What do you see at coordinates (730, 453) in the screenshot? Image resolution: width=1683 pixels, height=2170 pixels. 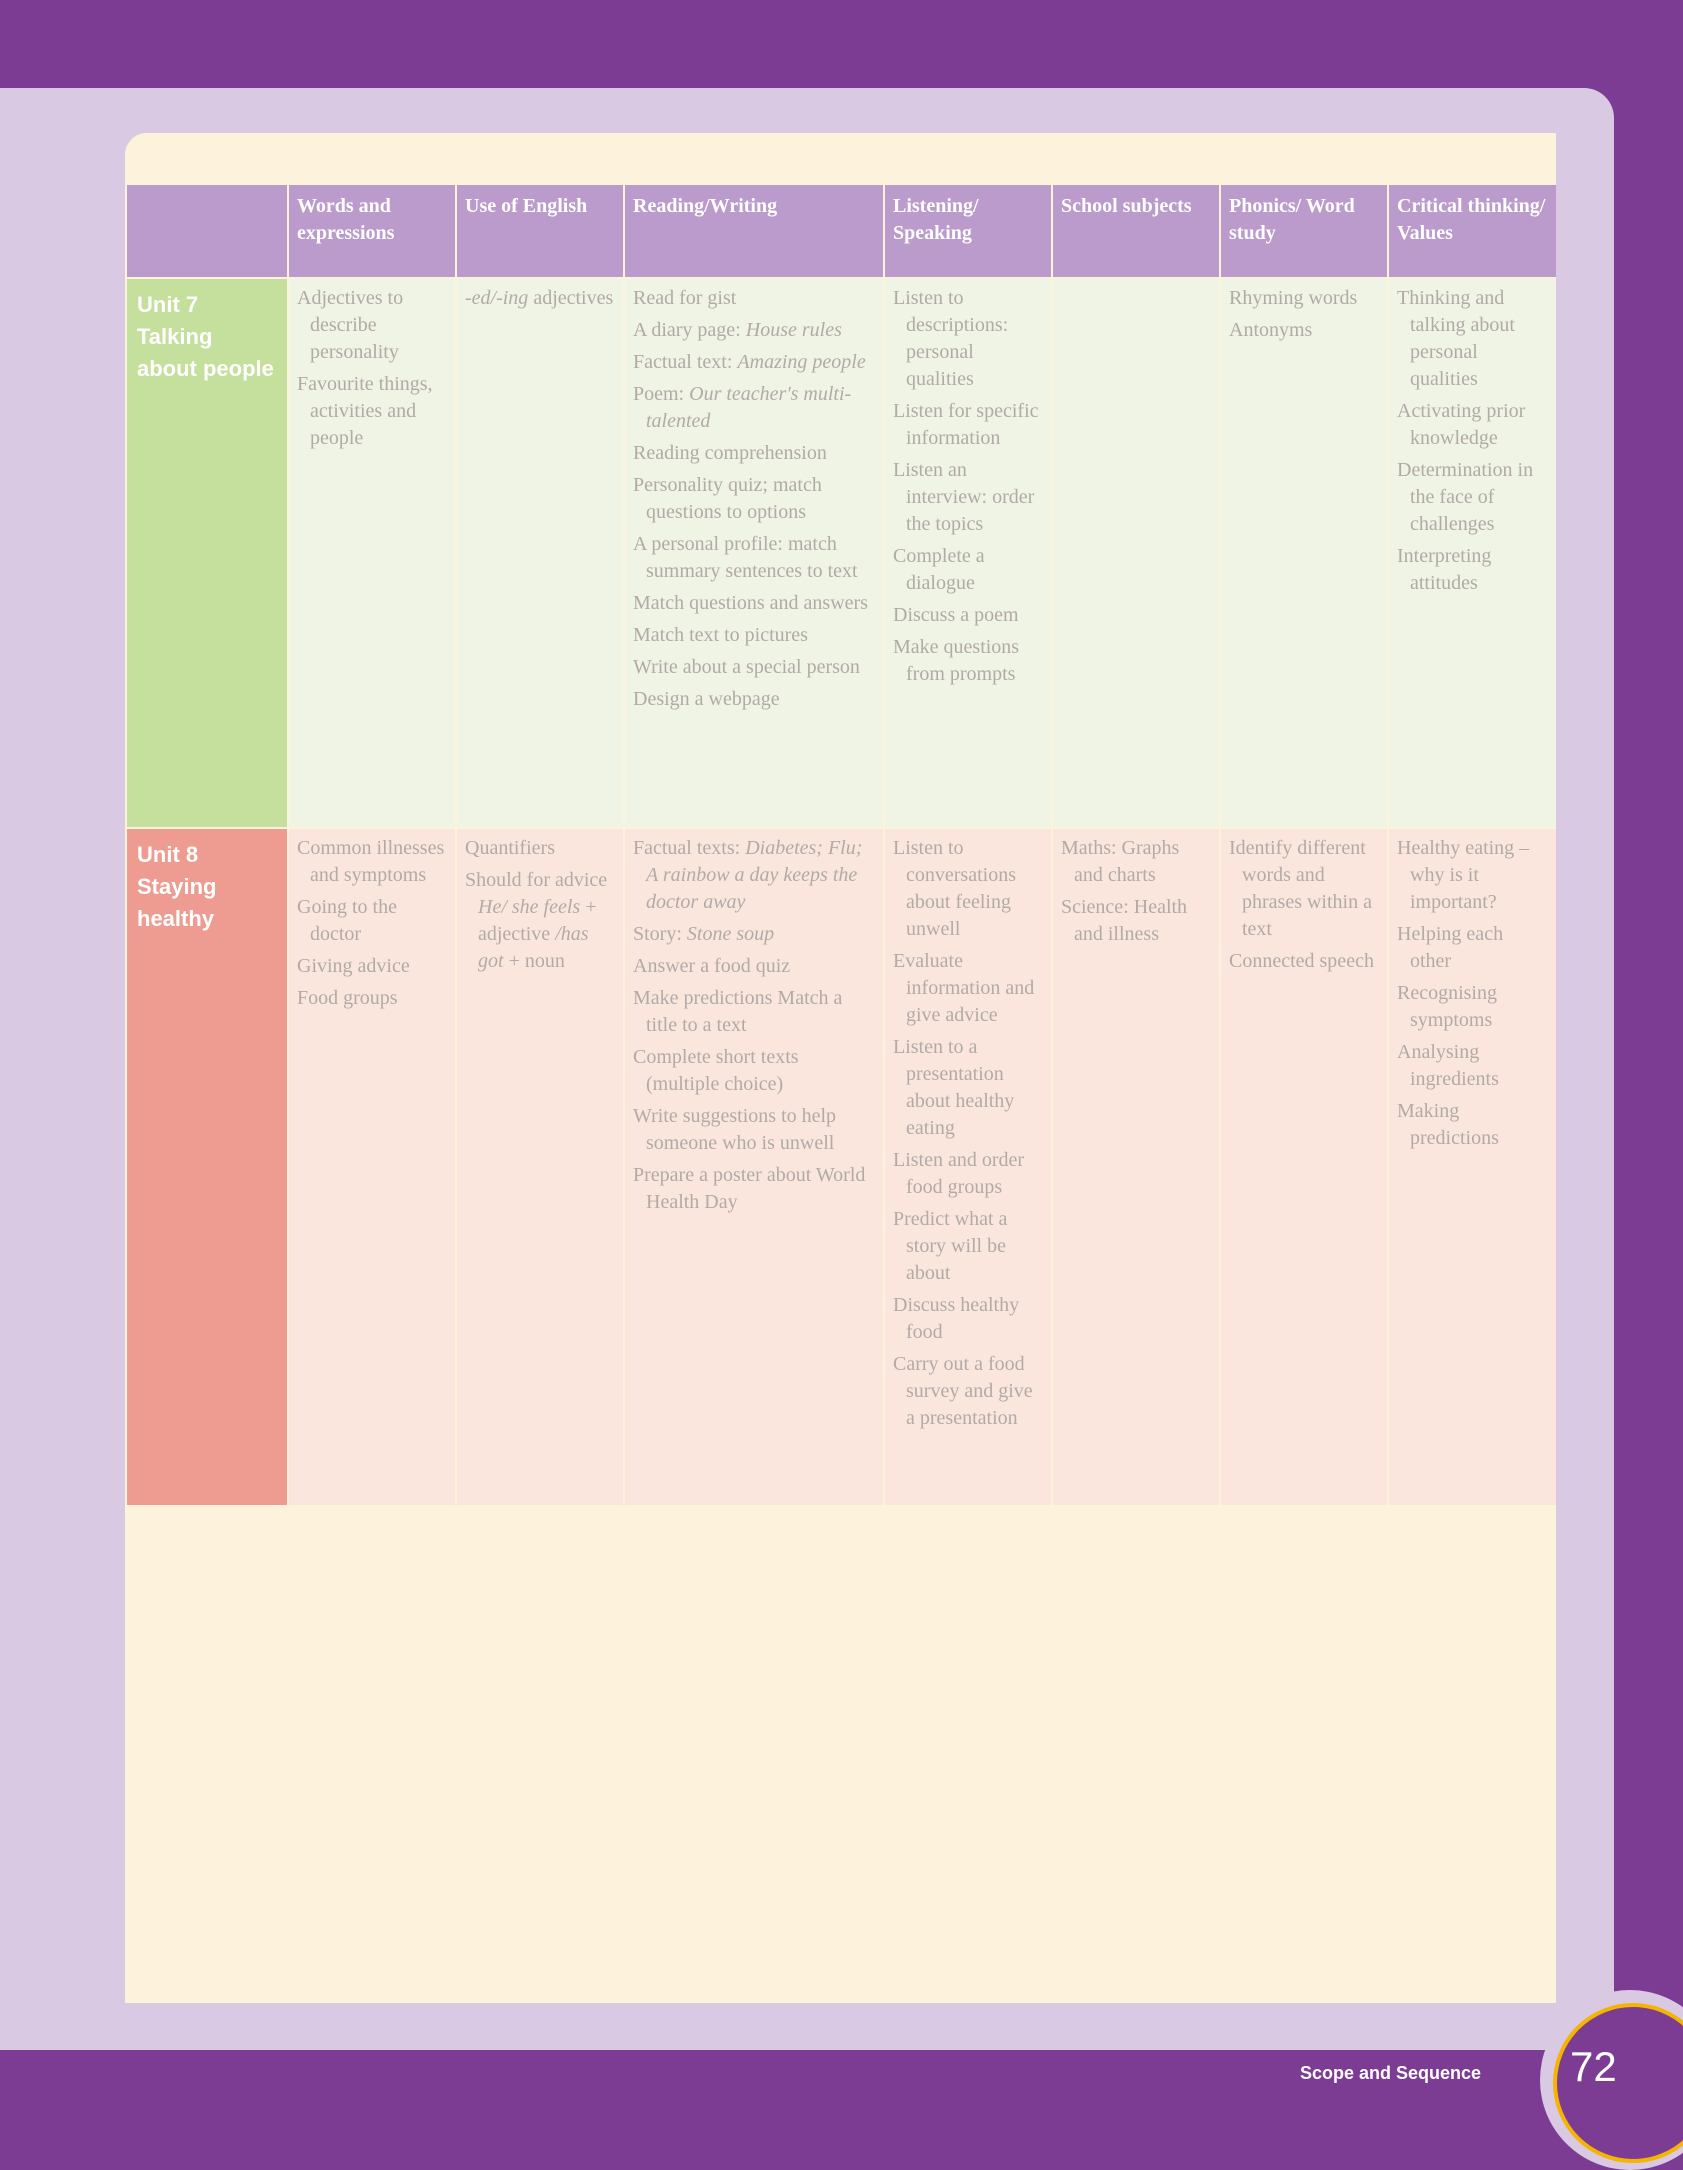 I see `list-item: Reading comprehension` at bounding box center [730, 453].